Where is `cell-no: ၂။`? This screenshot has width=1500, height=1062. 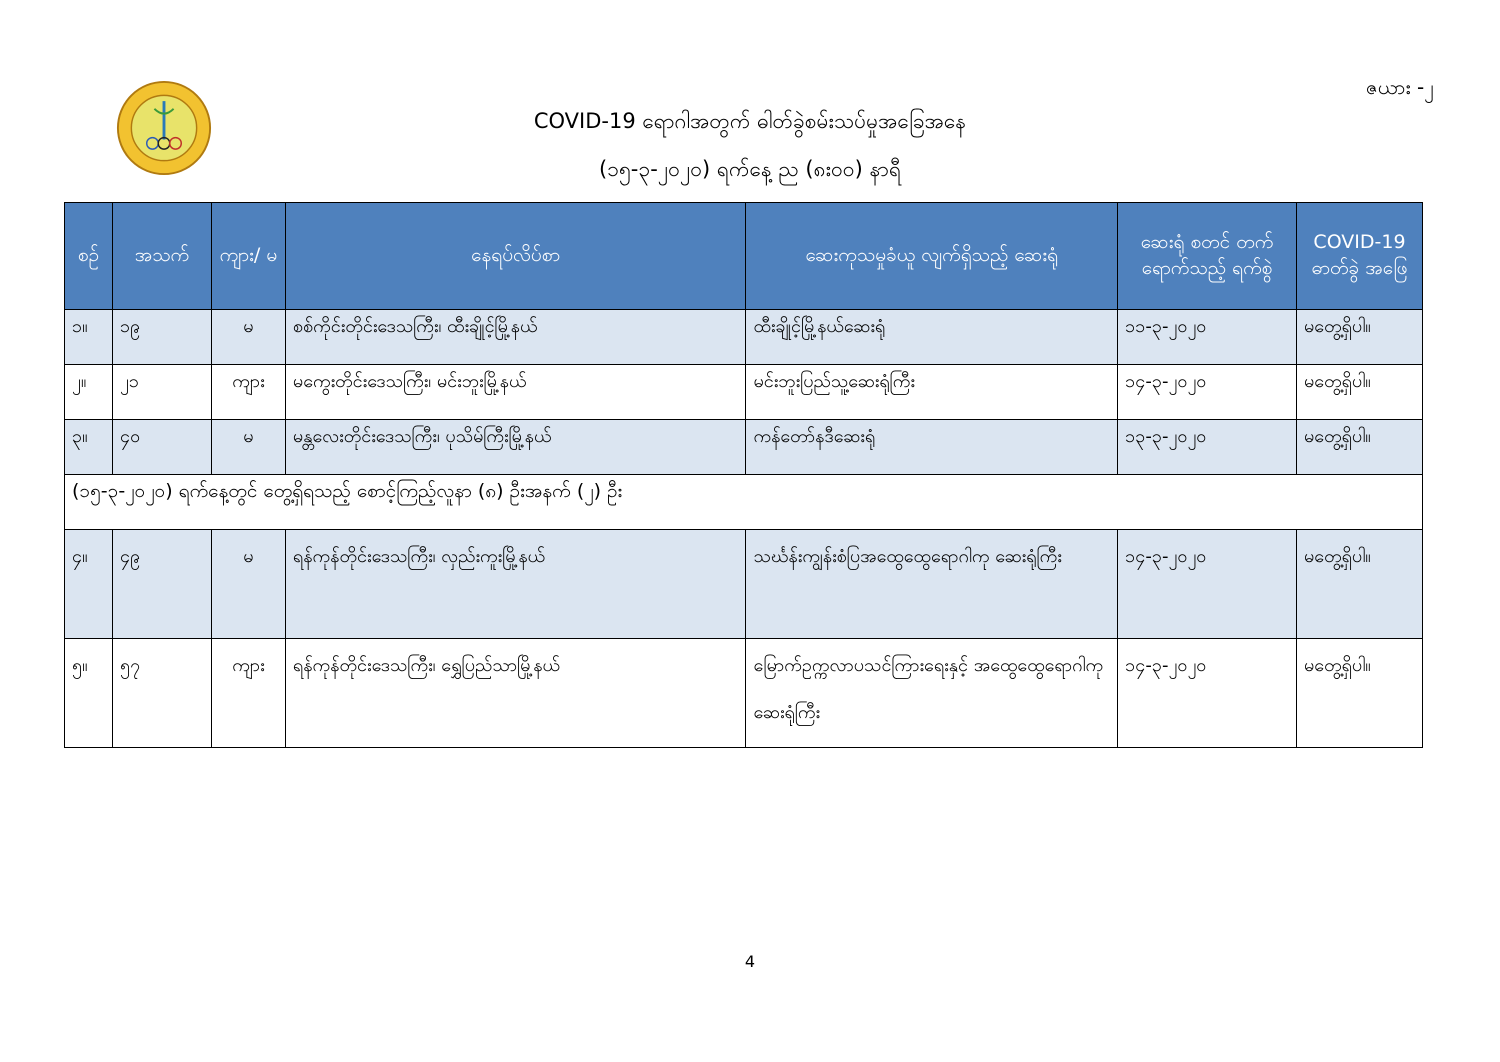
cell-no: ၂။ is located at coordinates (88, 392).